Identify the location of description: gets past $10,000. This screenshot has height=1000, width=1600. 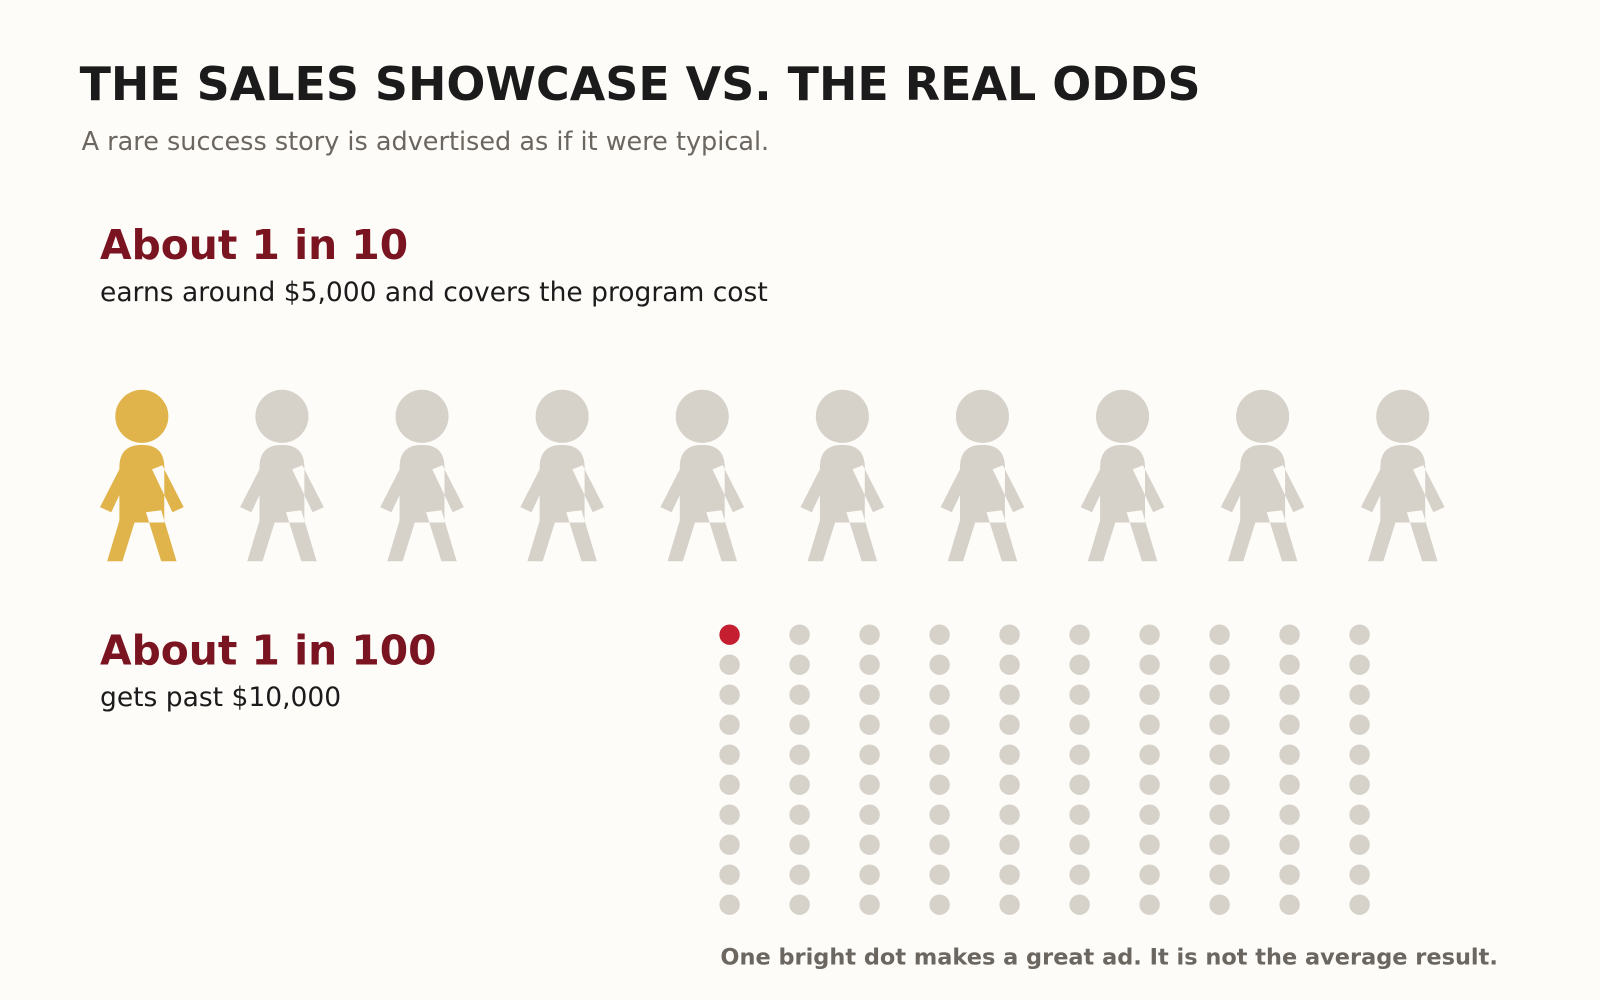
(220, 697).